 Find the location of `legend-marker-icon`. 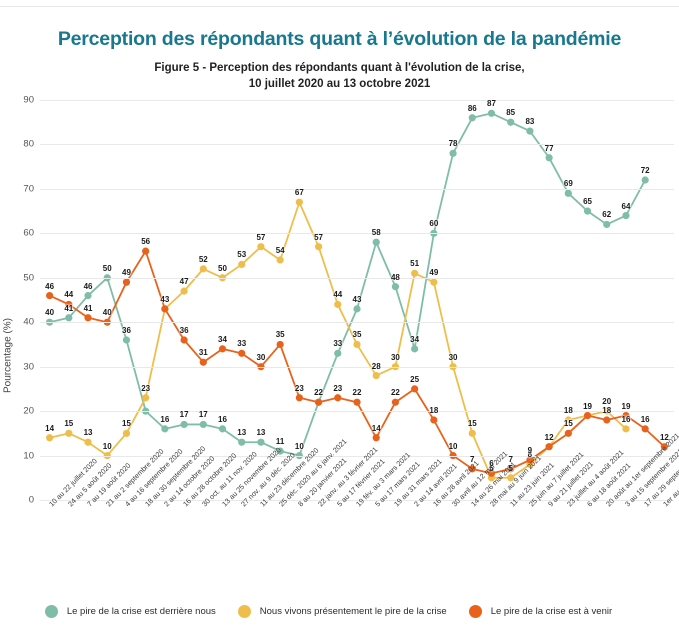

legend-marker-icon is located at coordinates (51, 611).